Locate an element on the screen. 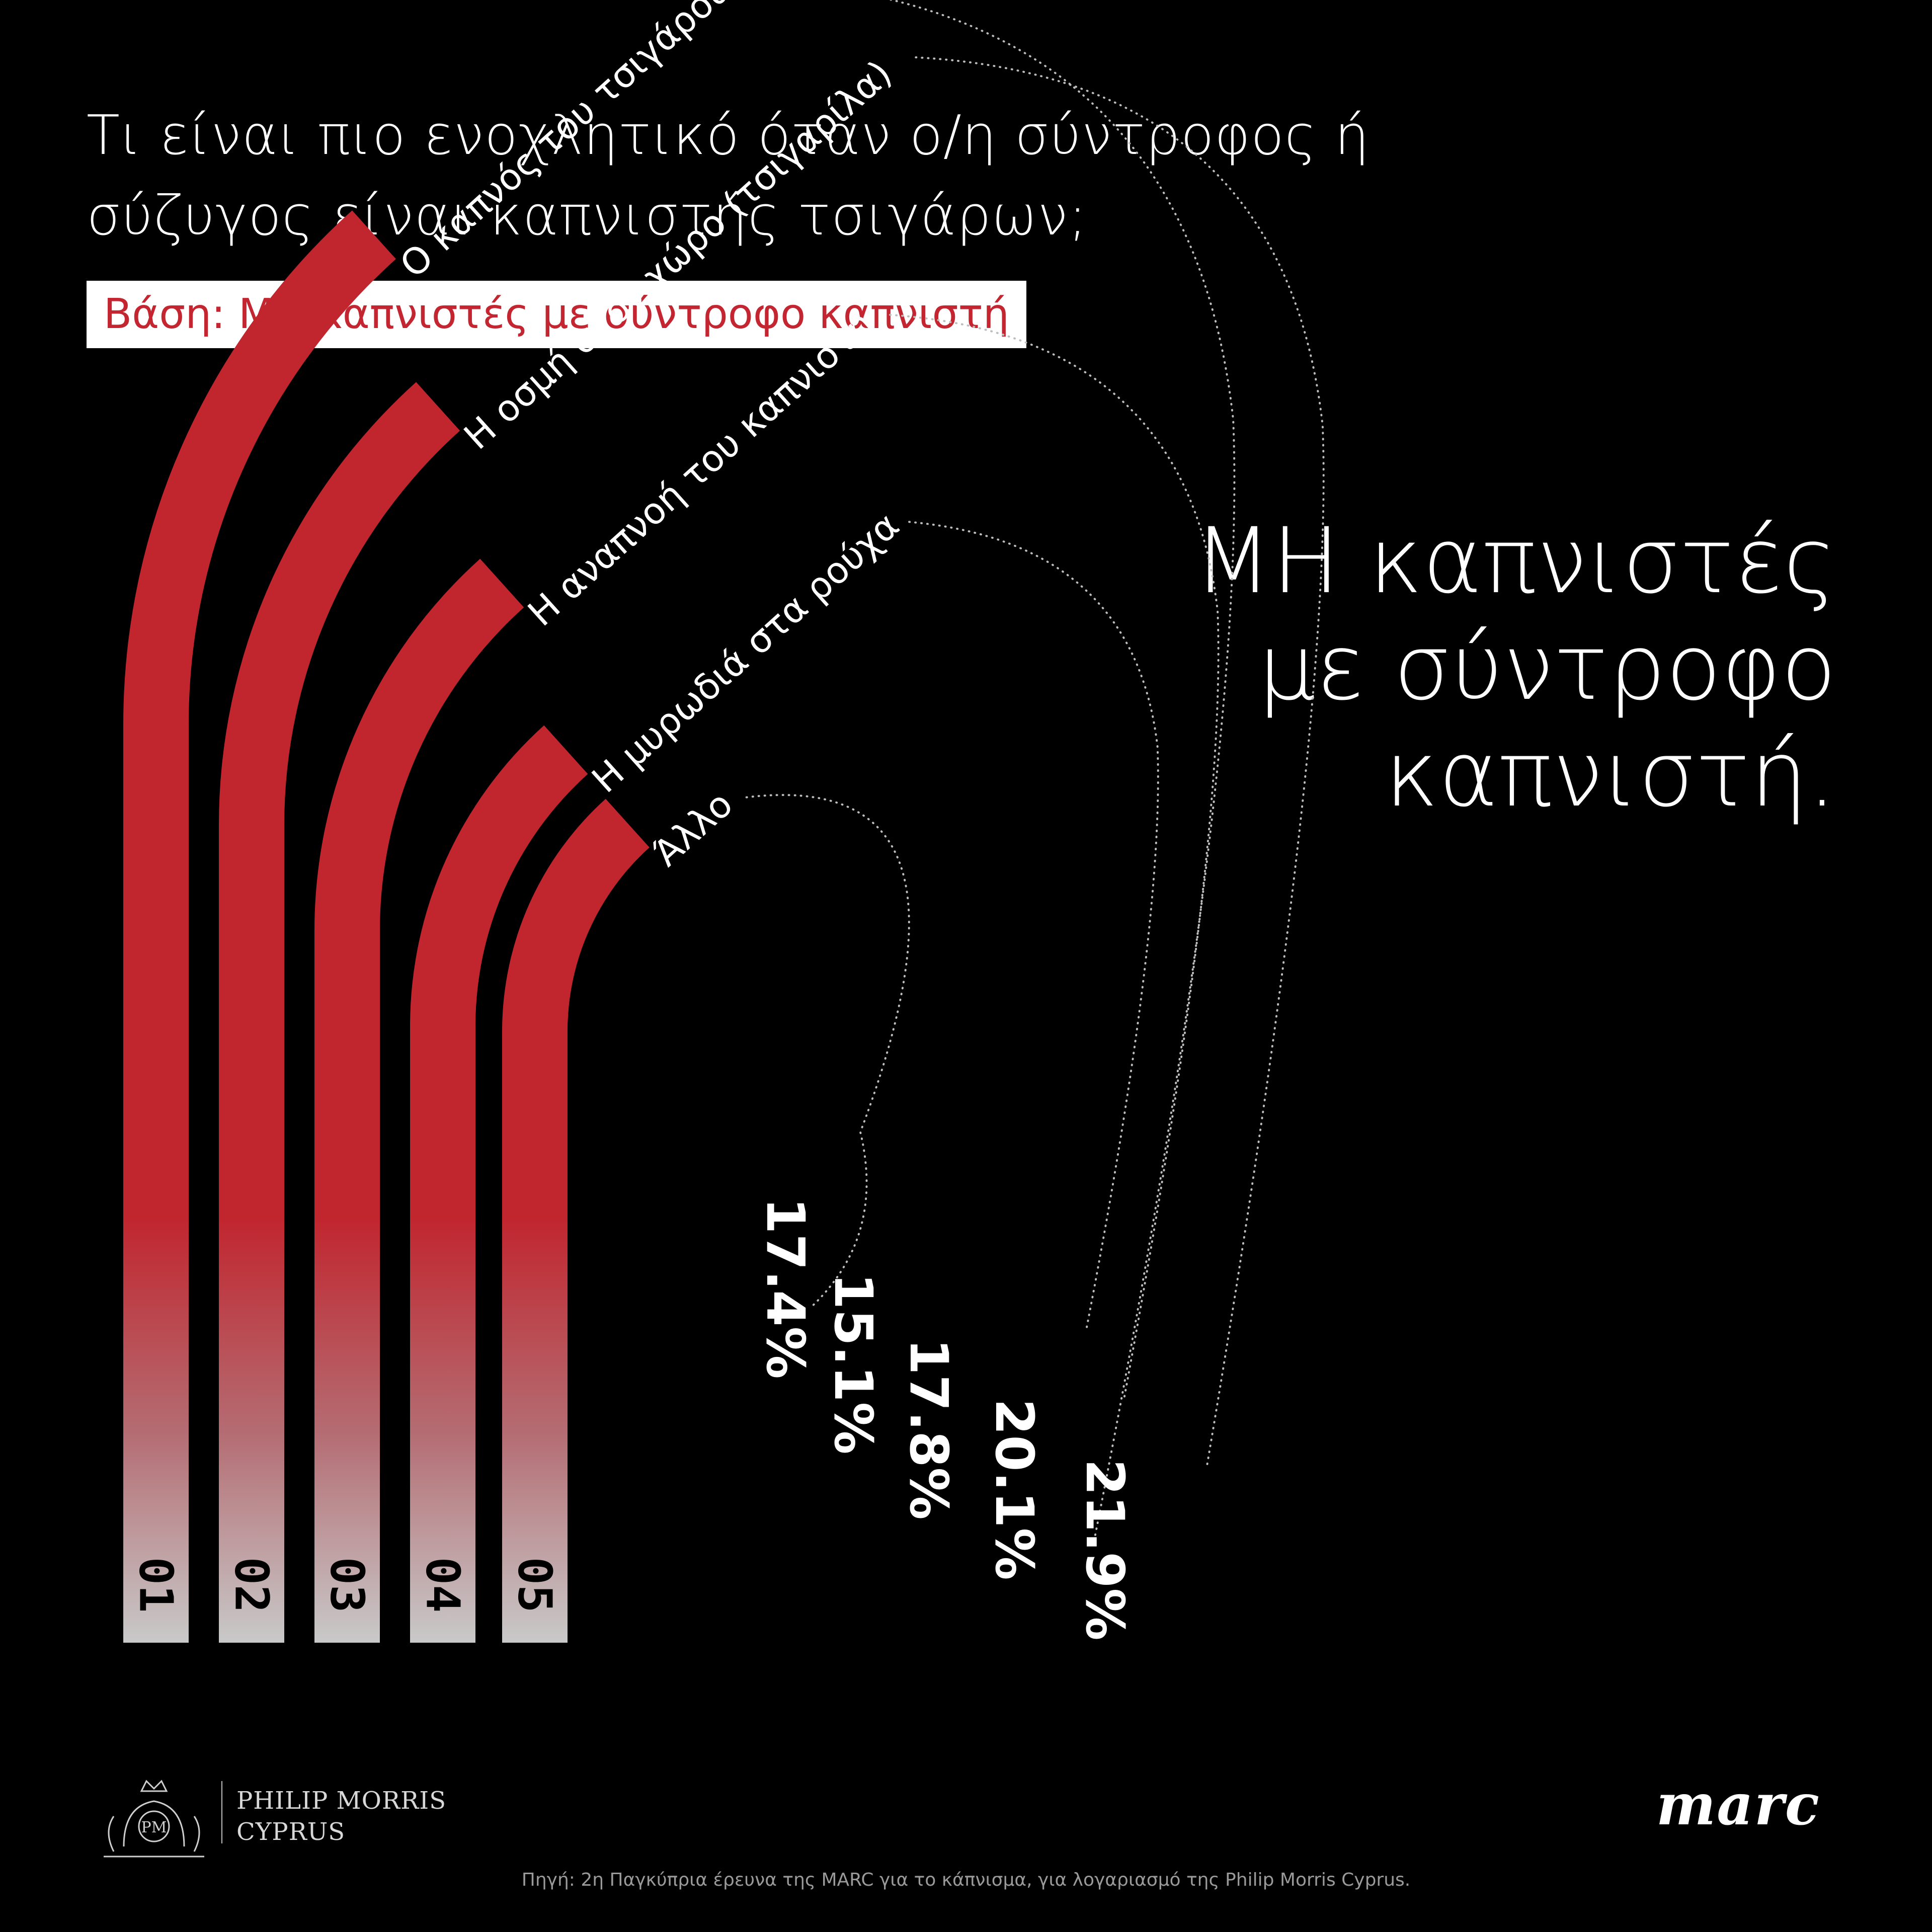  rank-label: 04 is located at coordinates (443, 1585).